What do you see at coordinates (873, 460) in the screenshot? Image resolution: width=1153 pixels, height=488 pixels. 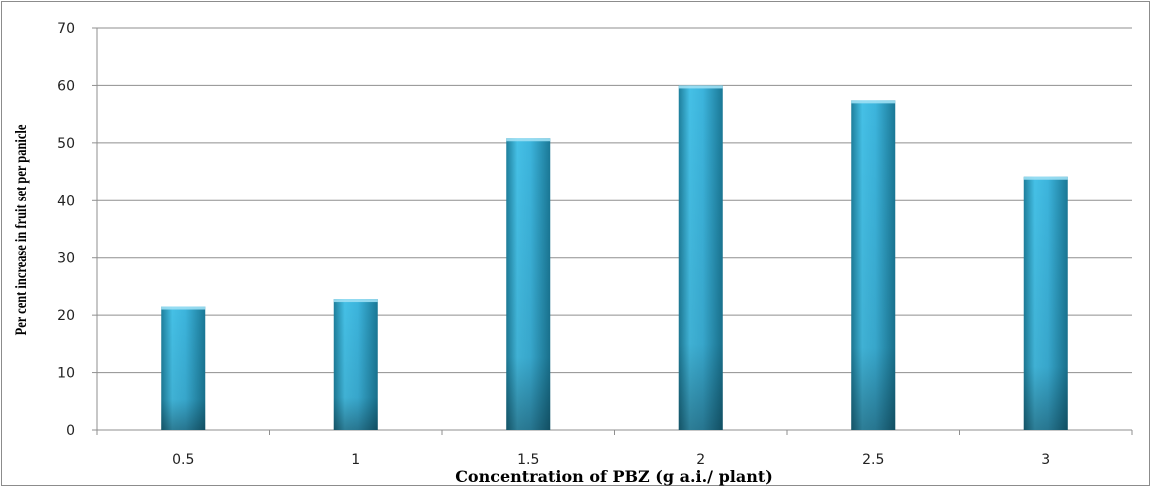 I see `x-tick-label: 2.5` at bounding box center [873, 460].